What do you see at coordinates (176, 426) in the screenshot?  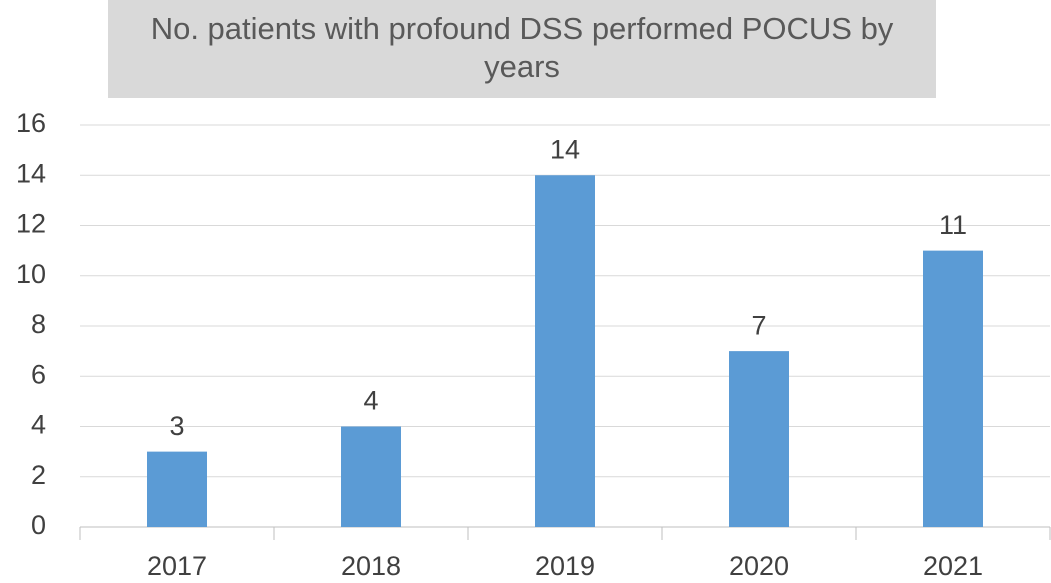 I see `data-label: 3` at bounding box center [176, 426].